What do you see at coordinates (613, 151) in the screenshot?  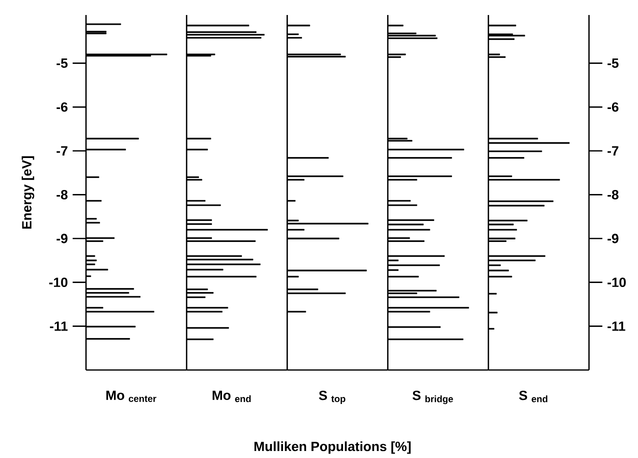 I see `y2-tick-label: -7` at bounding box center [613, 151].